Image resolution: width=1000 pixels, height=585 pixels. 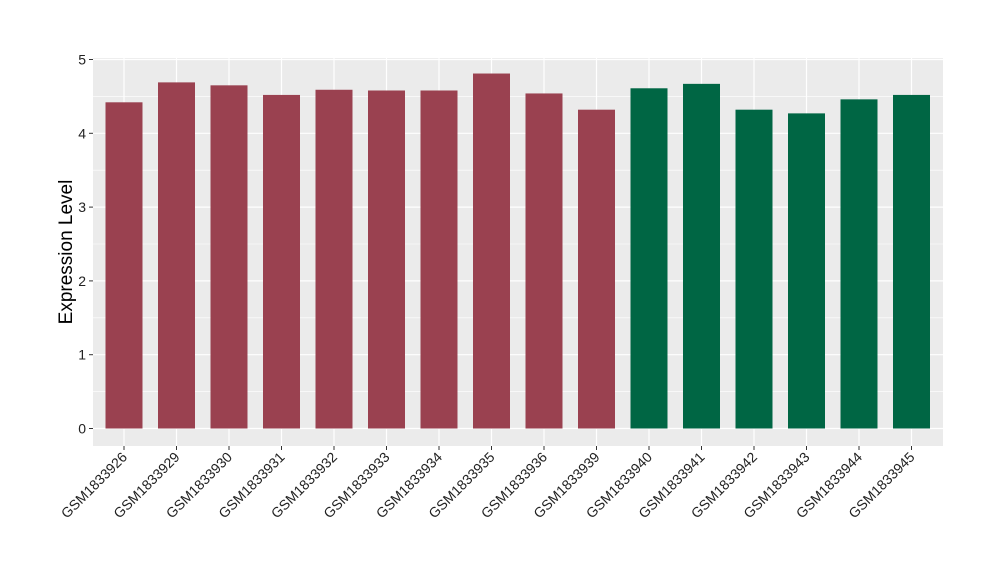 What do you see at coordinates (176, 255) in the screenshot?
I see `bar-GSM1833929` at bounding box center [176, 255].